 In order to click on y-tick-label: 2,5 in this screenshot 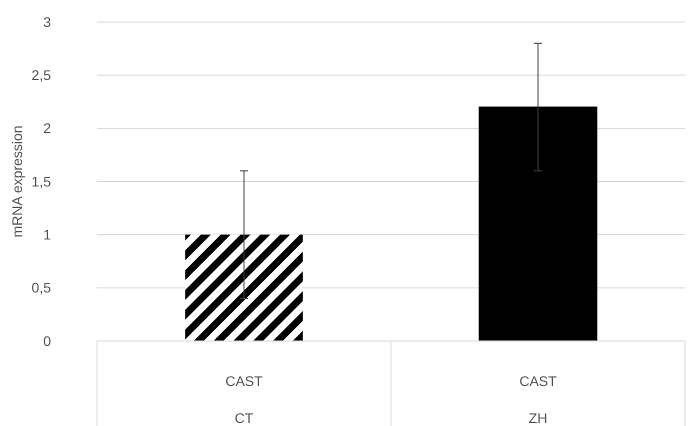, I will do `click(42, 75)`.